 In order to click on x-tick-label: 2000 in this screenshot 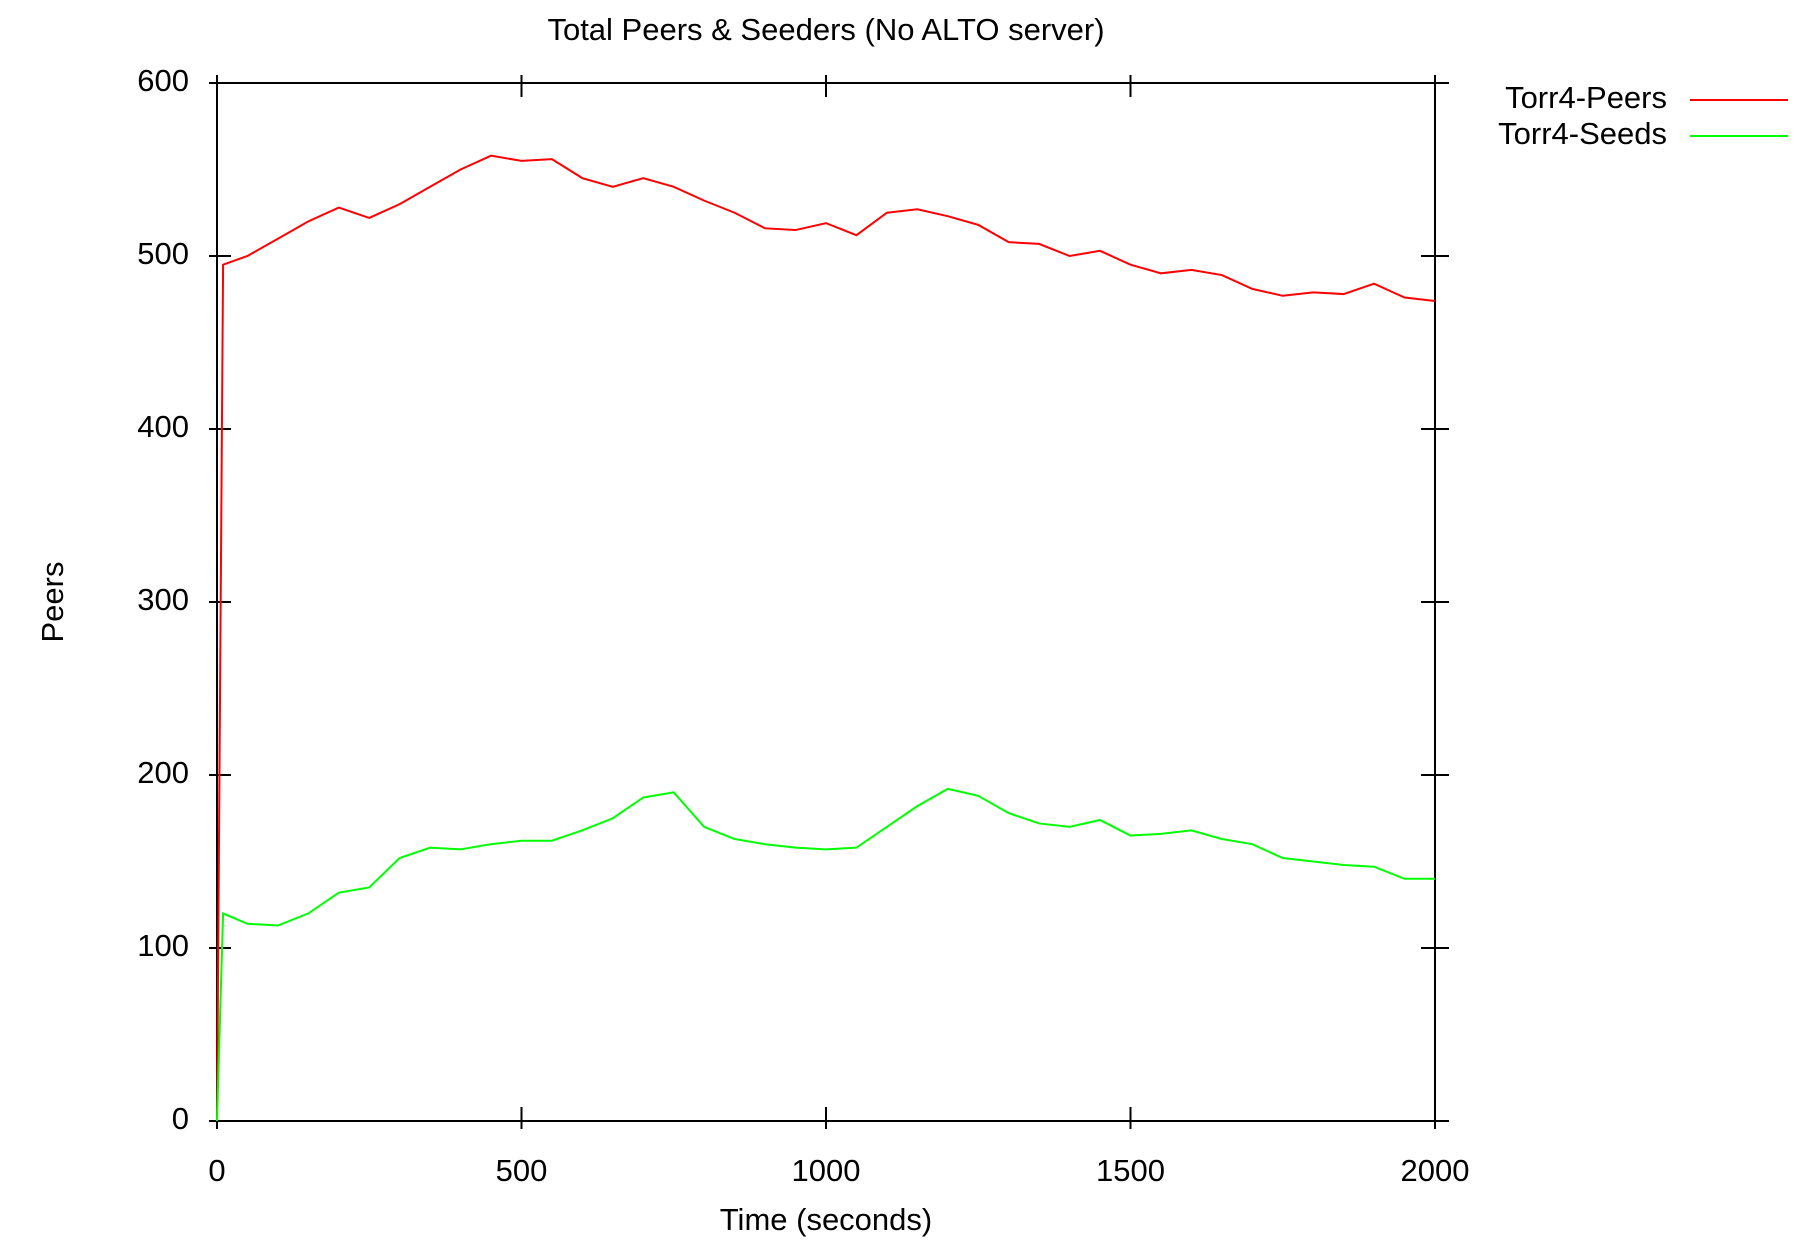, I will do `click(1435, 1170)`.